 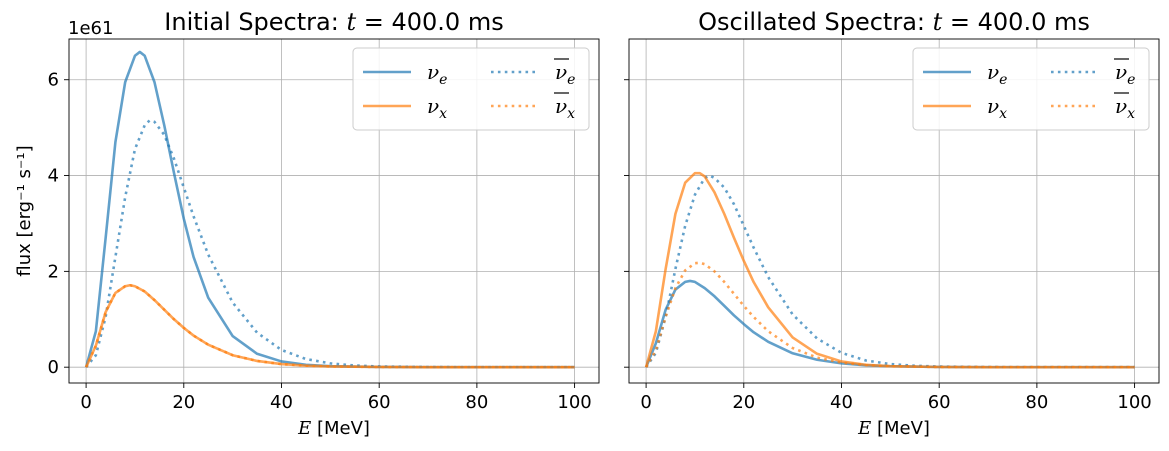 I want to click on series-line-e, so click(x=889, y=324).